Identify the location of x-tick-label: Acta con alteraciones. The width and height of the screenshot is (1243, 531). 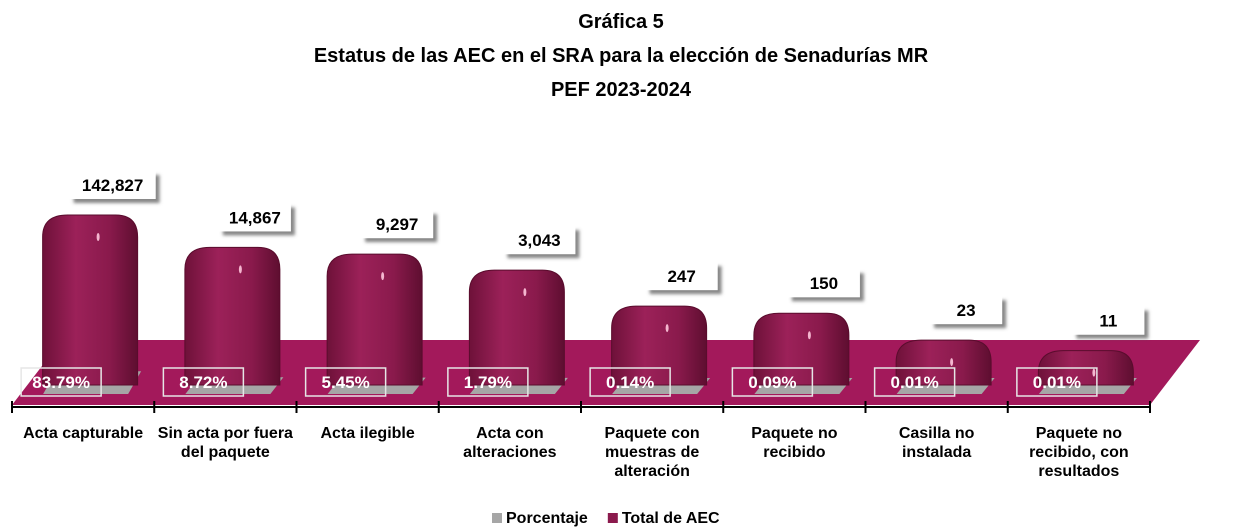
(510, 443).